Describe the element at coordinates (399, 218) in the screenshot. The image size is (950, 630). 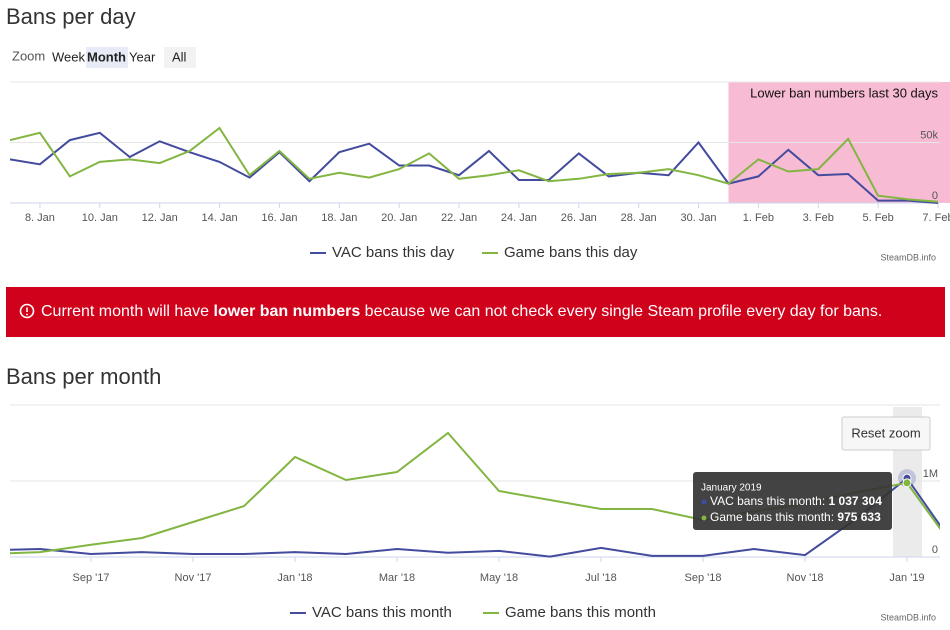
I see `x-tick-label: 20. Jan` at that location.